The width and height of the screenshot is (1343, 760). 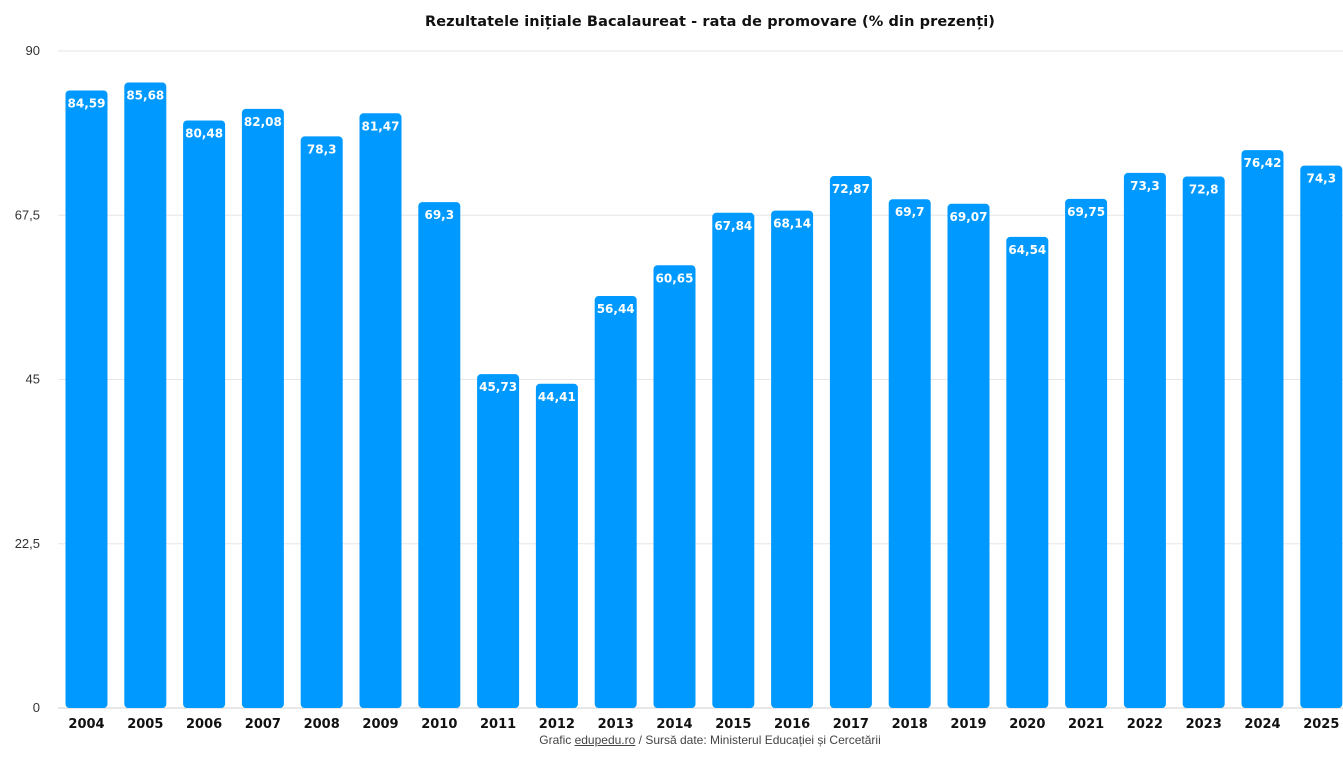 I want to click on data-label-2017: 72,87, so click(x=851, y=189).